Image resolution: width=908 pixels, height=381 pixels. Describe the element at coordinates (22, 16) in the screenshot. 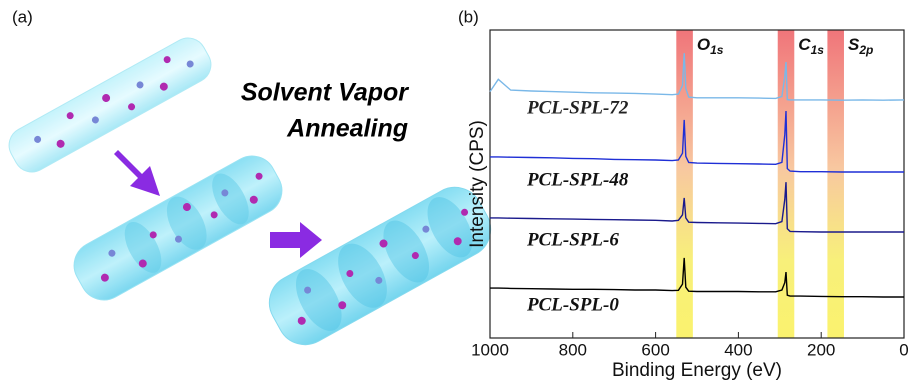

I see `panel-label: (a)` at that location.